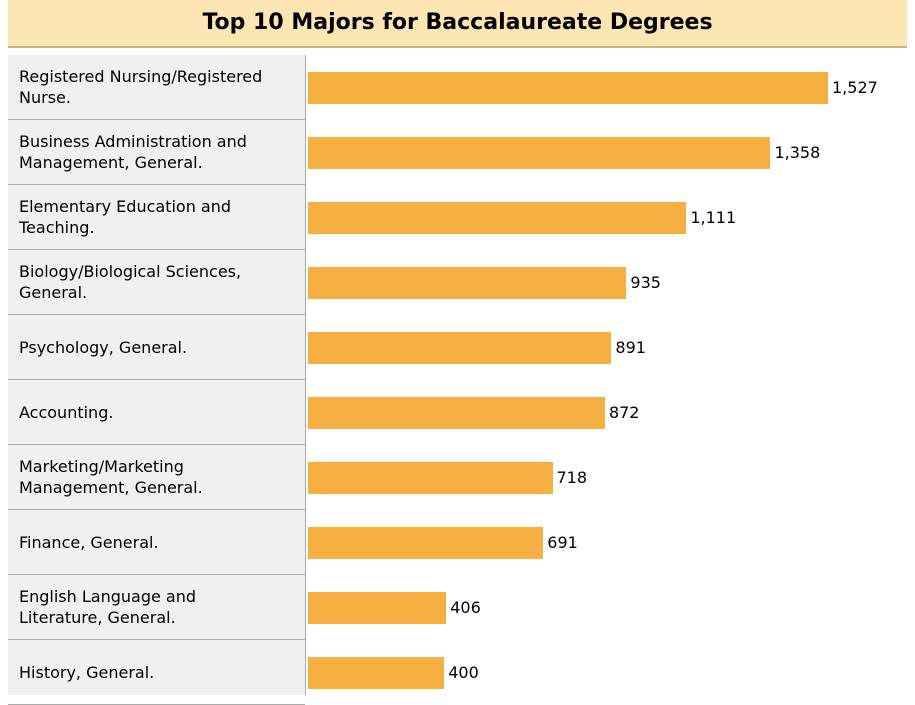 The image size is (915, 705). I want to click on category-label: Accounting., so click(66, 412).